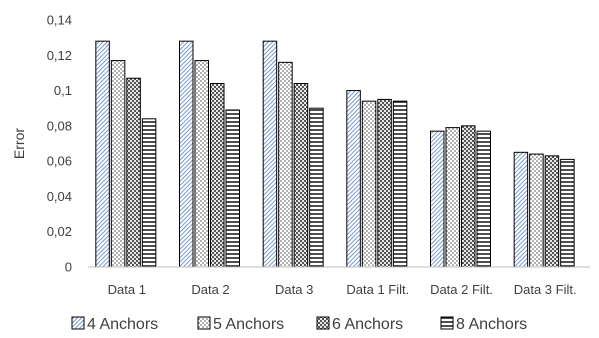 This screenshot has width=599, height=338. What do you see at coordinates (59, 196) in the screenshot?
I see `y-tick-label: 0,04` at bounding box center [59, 196].